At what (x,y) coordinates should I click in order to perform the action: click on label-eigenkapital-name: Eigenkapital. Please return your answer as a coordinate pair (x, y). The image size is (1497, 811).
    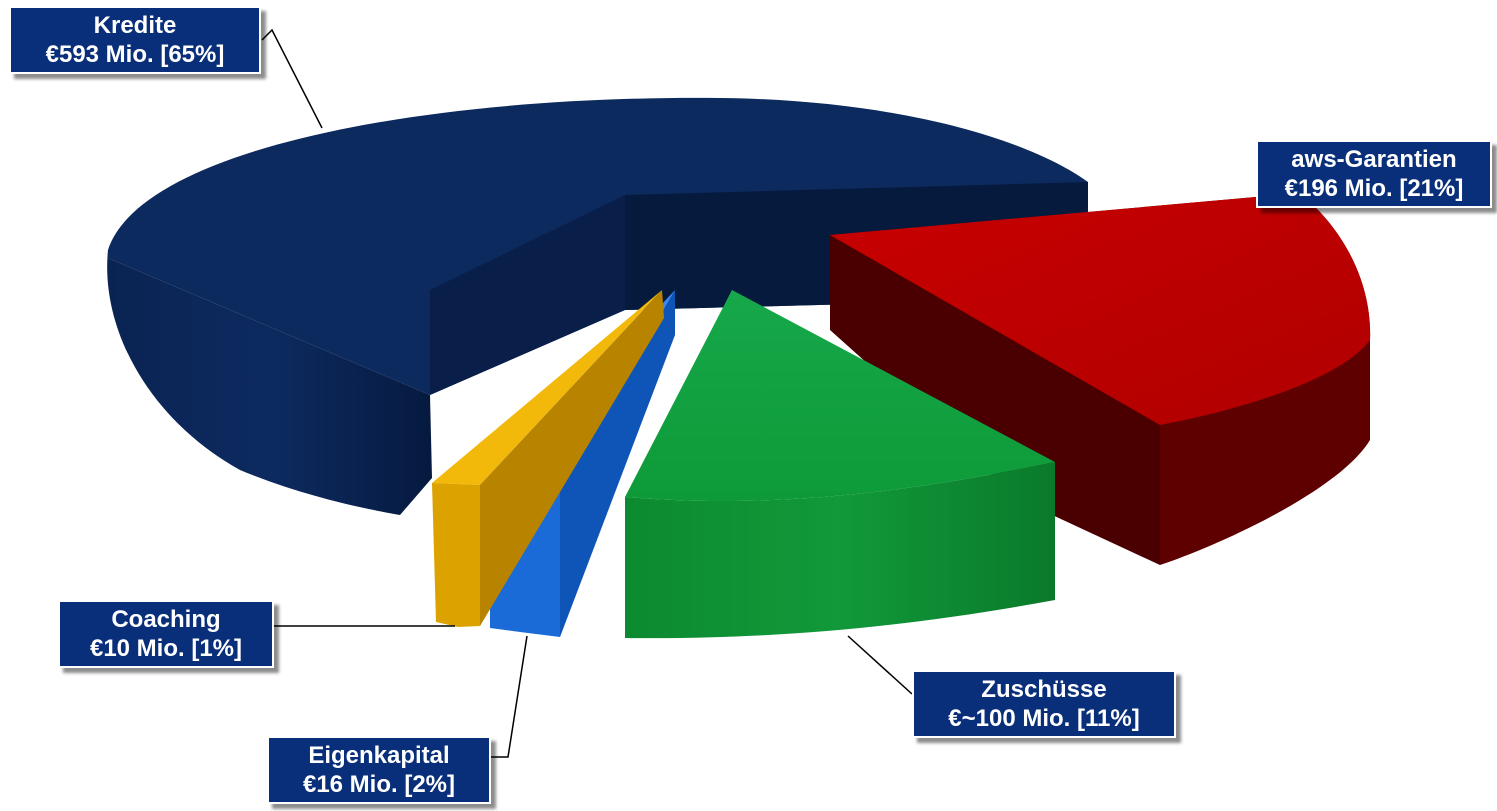
    Looking at the image, I should click on (379, 755).